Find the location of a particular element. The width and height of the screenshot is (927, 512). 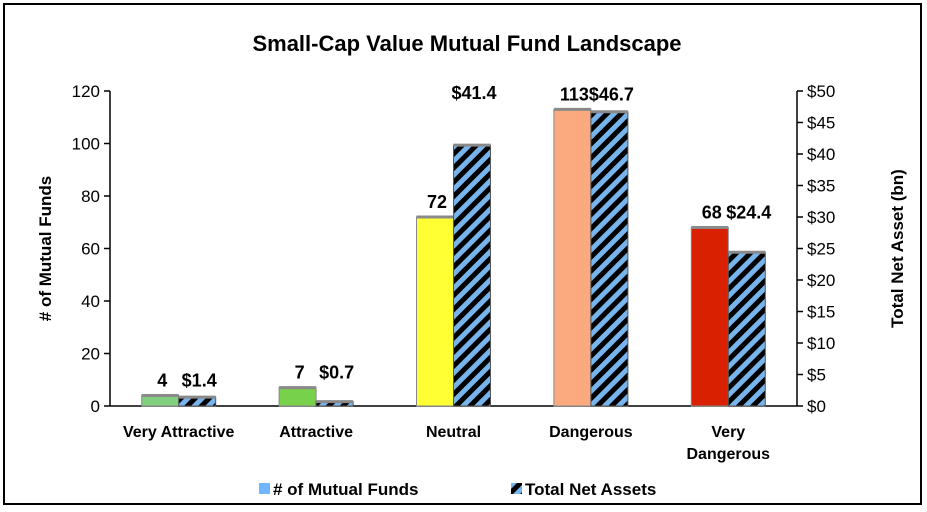

category-label: Attractive is located at coordinates (316, 432).